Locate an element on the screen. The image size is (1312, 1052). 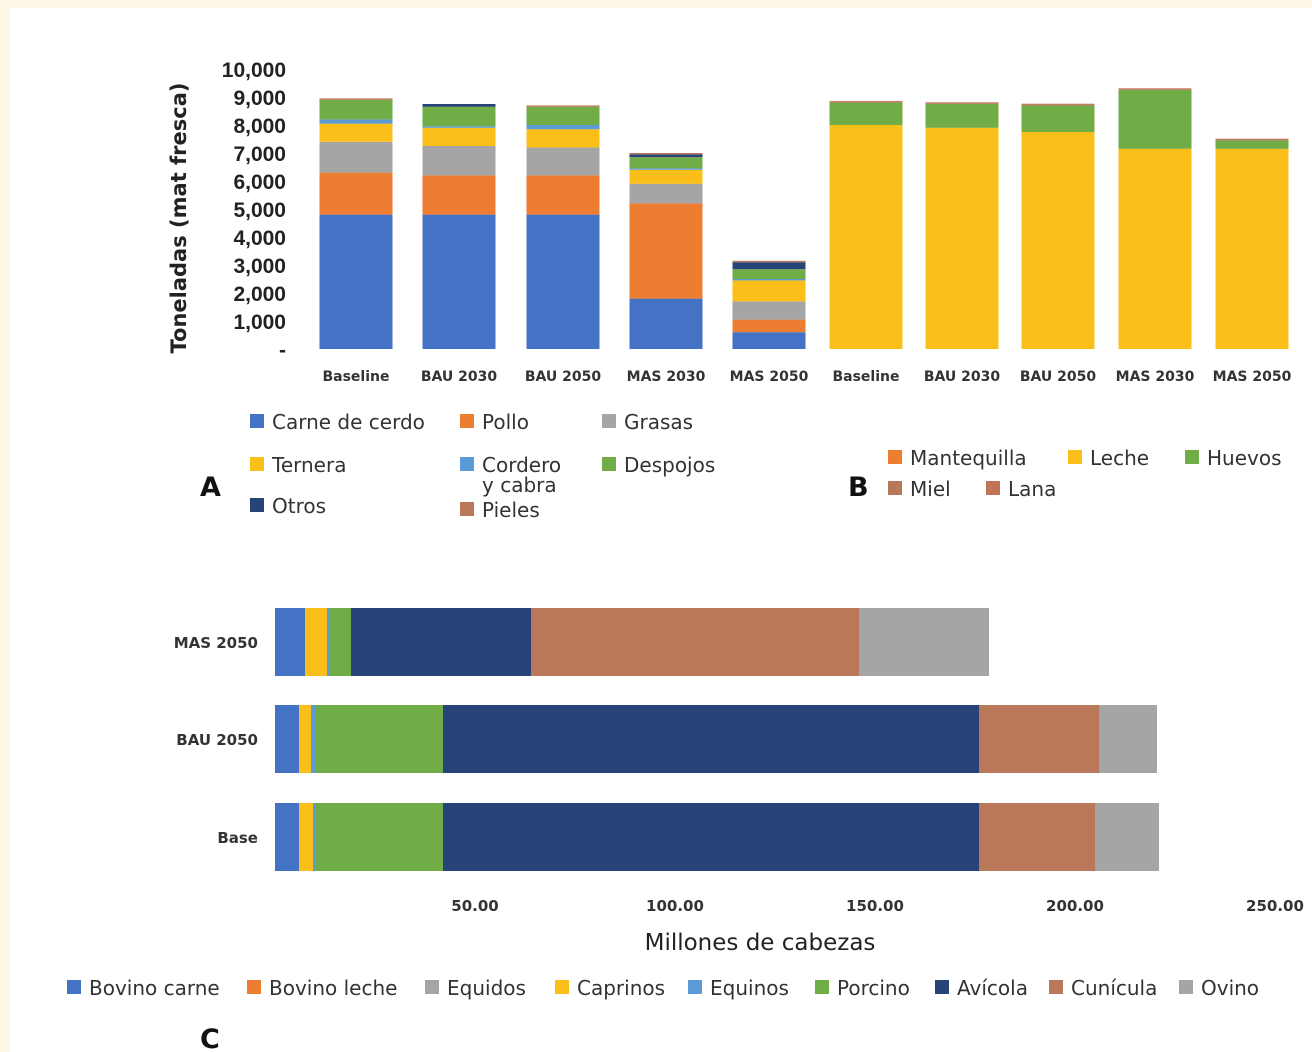
panel-b-category-label: BAU 2030 is located at coordinates (962, 377).